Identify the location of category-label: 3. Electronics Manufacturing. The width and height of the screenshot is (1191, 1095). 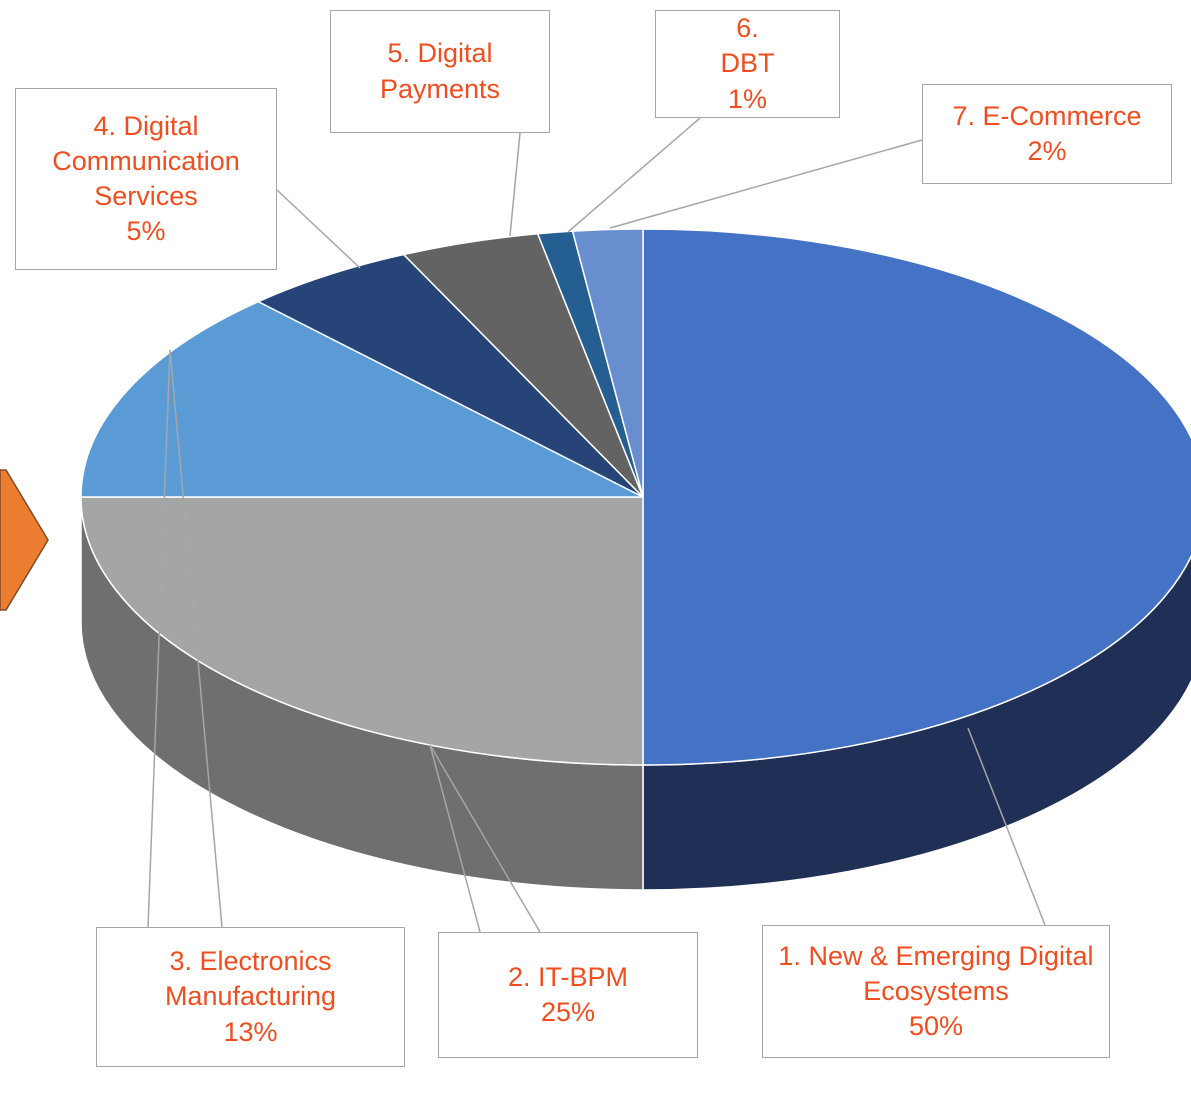
(250, 979).